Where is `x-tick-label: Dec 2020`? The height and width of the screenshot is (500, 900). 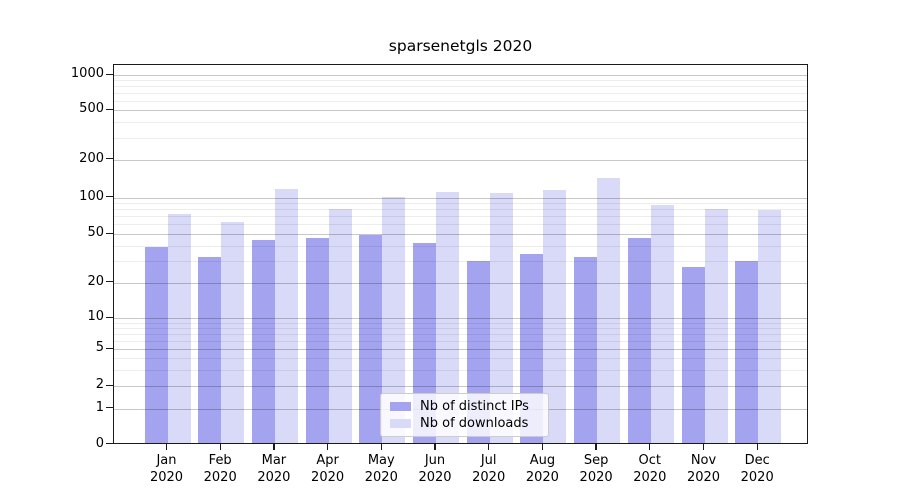
x-tick-label: Dec 2020 is located at coordinates (757, 469).